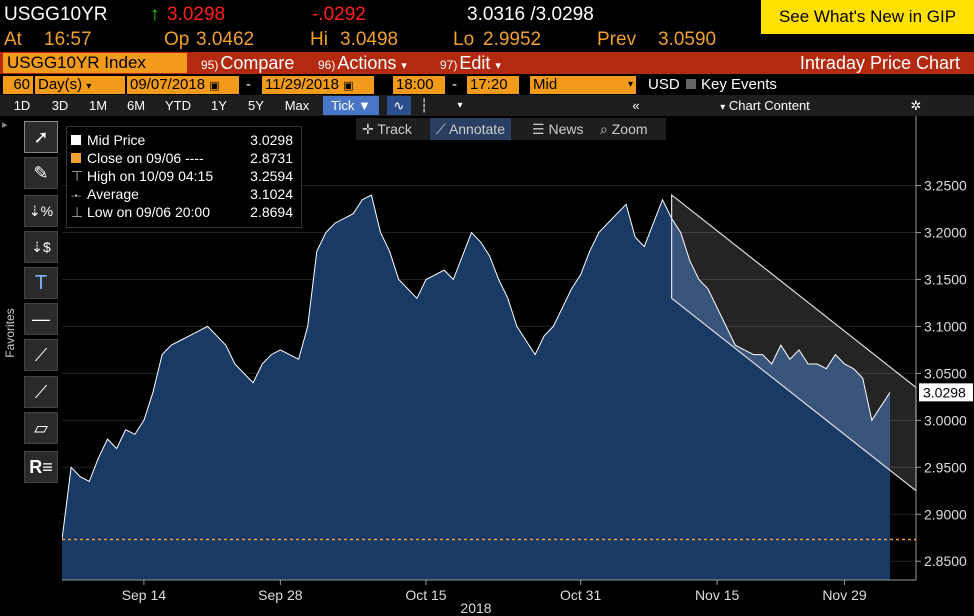 The width and height of the screenshot is (974, 616). I want to click on start-time-field: 18:00, so click(419, 85).